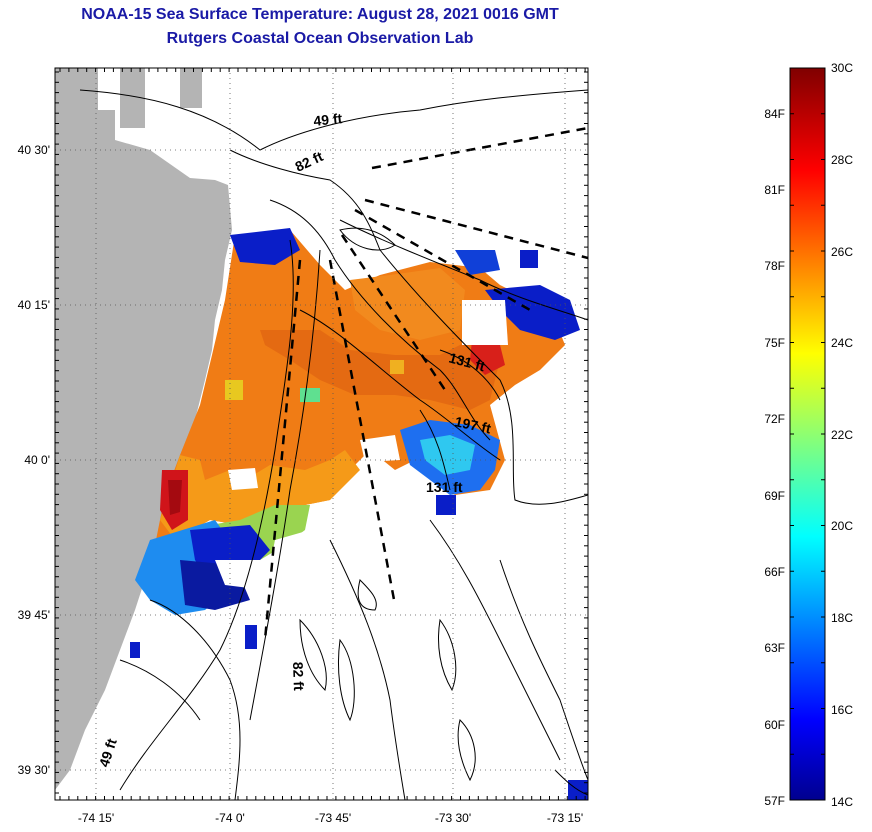 This screenshot has width=872, height=832. Describe the element at coordinates (34, 150) in the screenshot. I see `lat-tick-label: 40 30'` at that location.